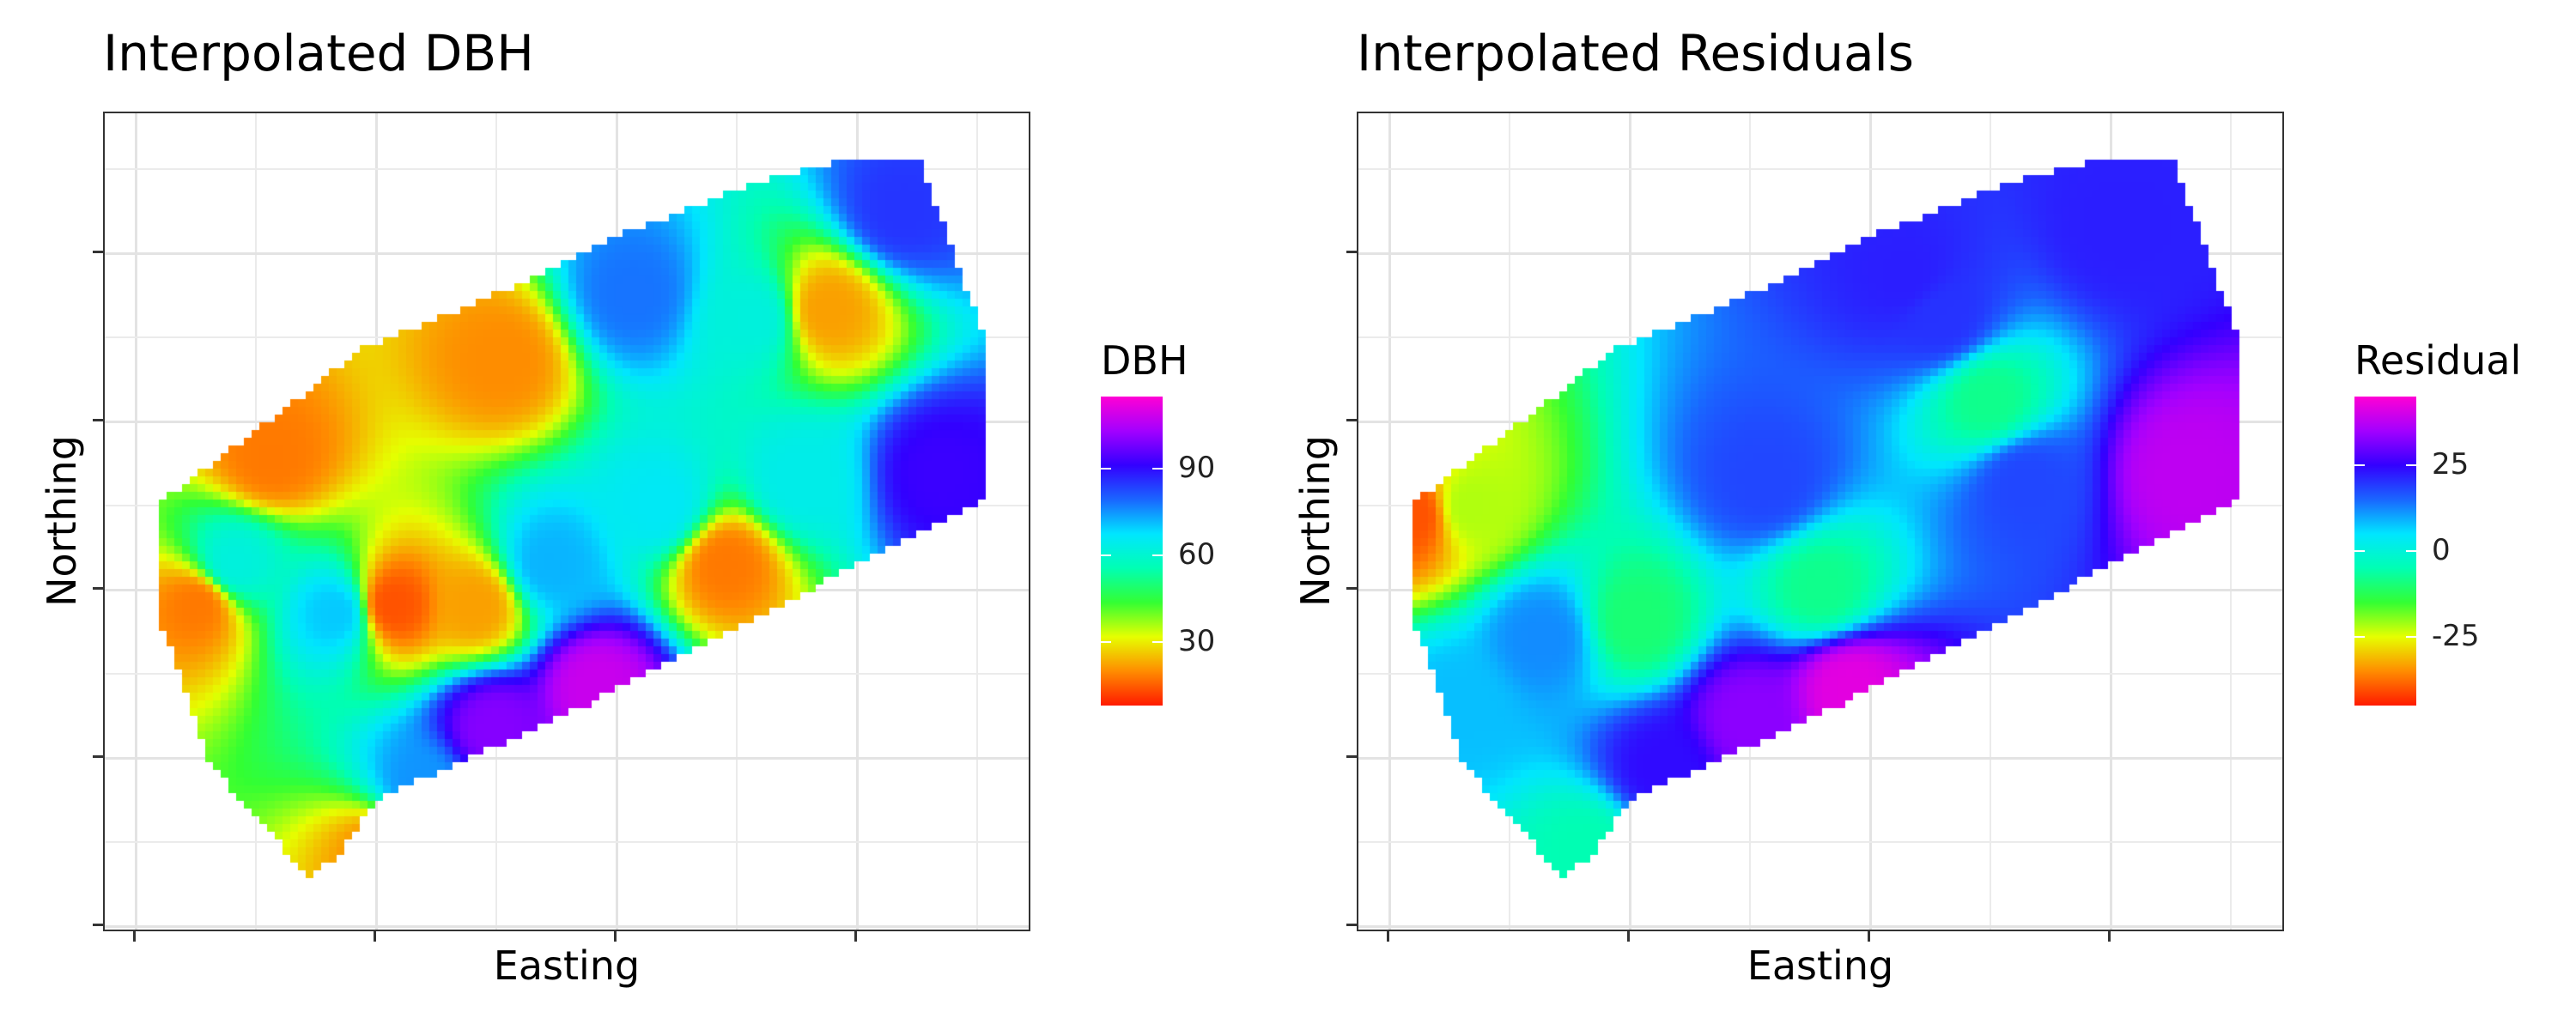 This screenshot has width=2576, height=1030. What do you see at coordinates (1635, 53) in the screenshot?
I see `chart-title: Interpolated Residuals` at bounding box center [1635, 53].